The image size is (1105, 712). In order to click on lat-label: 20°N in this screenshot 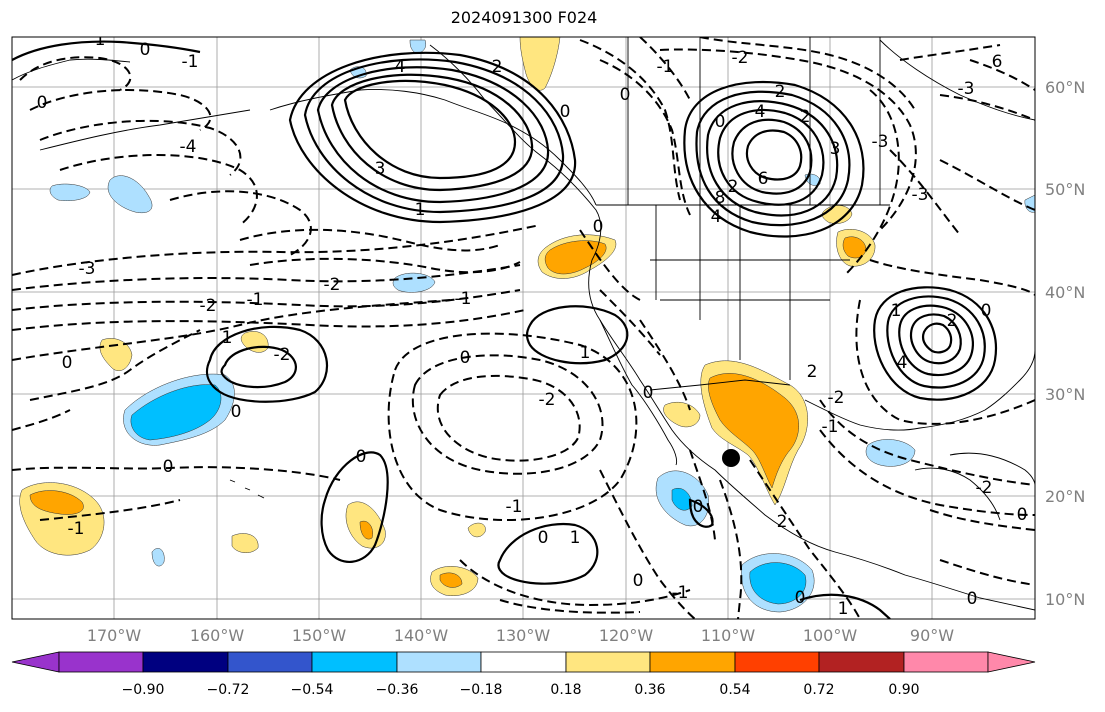, I will do `click(1065, 496)`.